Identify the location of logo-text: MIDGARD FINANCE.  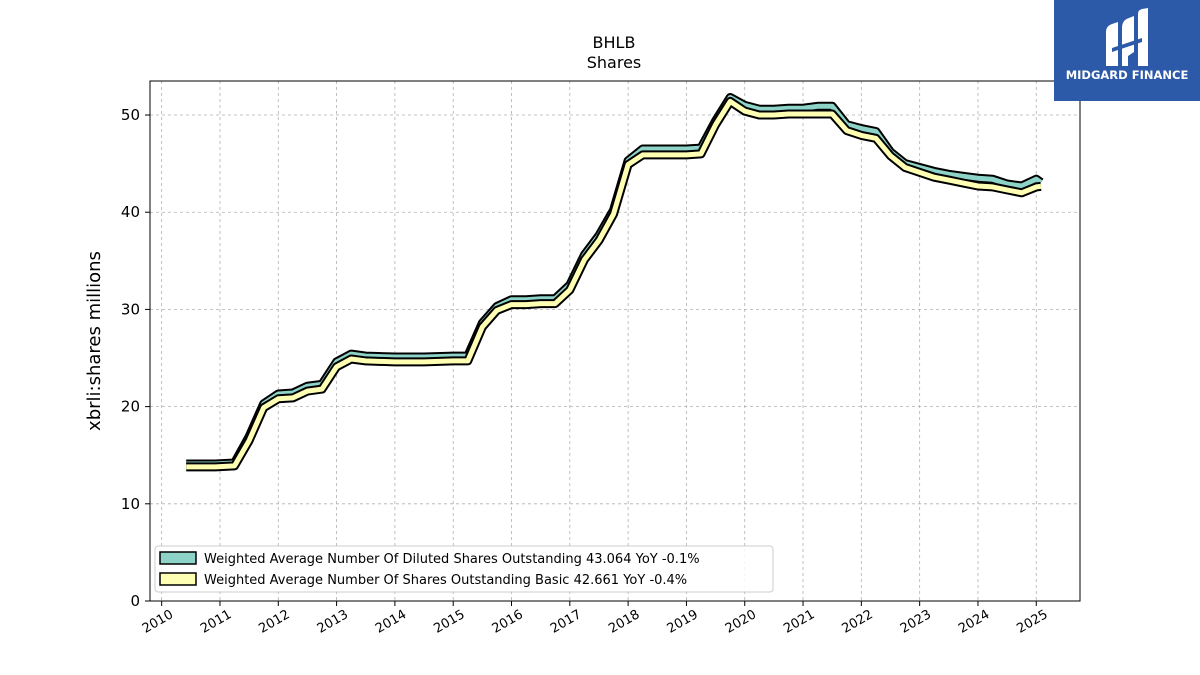
(1127, 75).